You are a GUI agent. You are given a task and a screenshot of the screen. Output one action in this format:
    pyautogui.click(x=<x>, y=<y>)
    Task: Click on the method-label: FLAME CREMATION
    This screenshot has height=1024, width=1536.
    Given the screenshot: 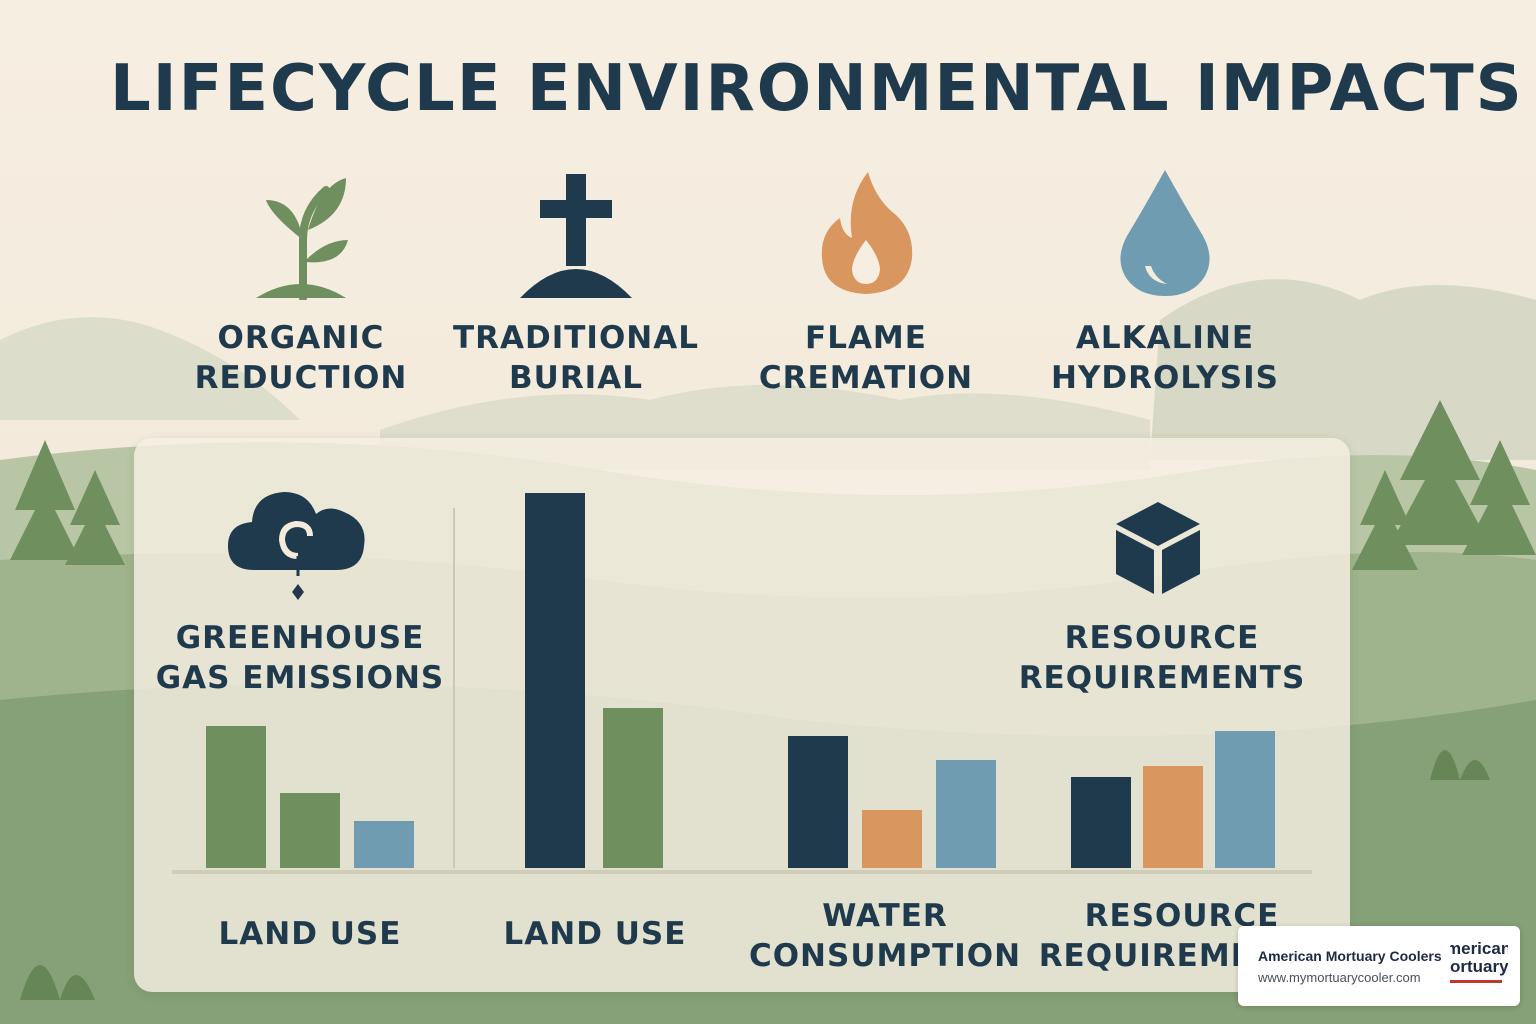 What is the action you would take?
    pyautogui.click(x=866, y=358)
    